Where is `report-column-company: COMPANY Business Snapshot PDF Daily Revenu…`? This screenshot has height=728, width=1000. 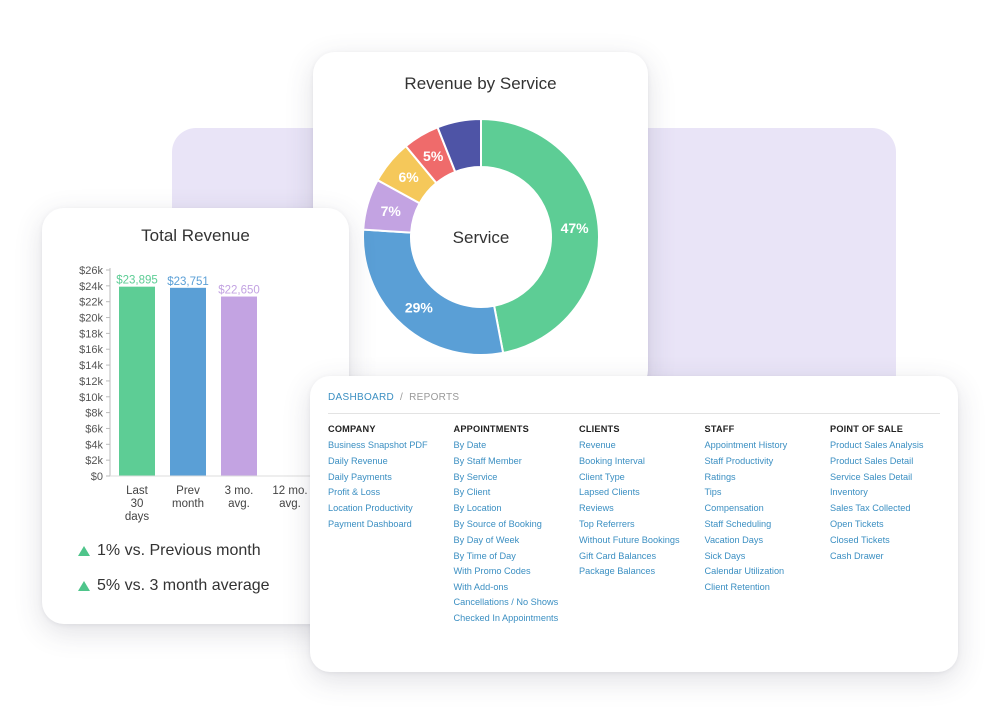
report-column-company: COMPANY Business Snapshot PDF Daily Revenu… is located at coordinates (391, 526).